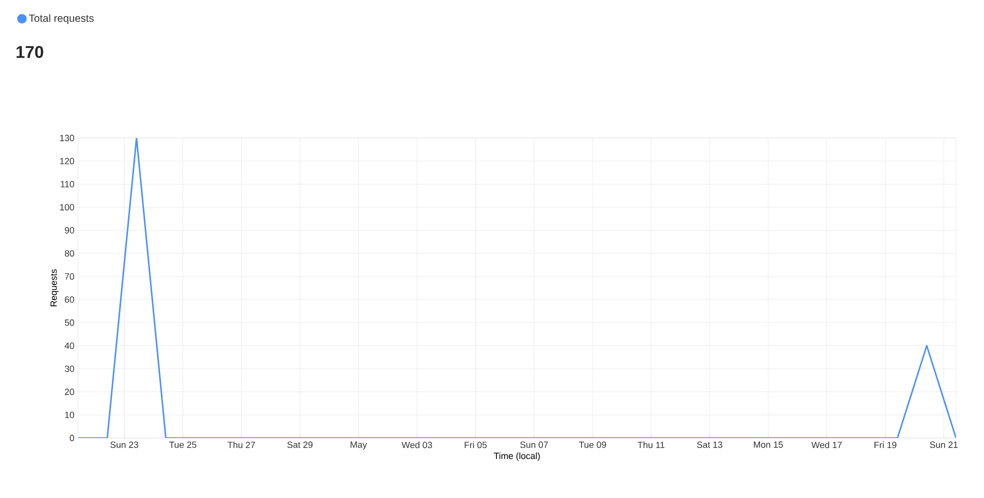 The width and height of the screenshot is (984, 498). What do you see at coordinates (69, 299) in the screenshot?
I see `y-tick-label: 60` at bounding box center [69, 299].